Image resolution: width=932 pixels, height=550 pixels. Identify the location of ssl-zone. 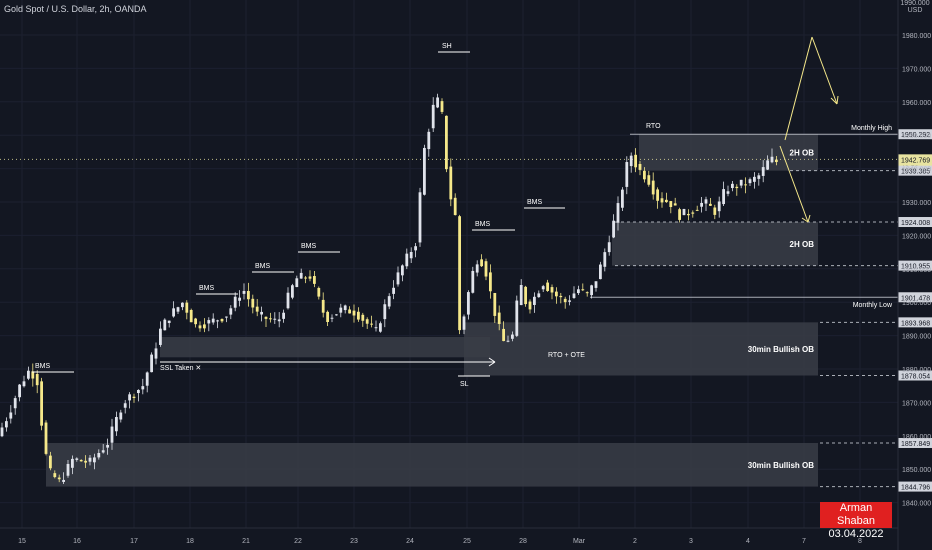
(325, 347).